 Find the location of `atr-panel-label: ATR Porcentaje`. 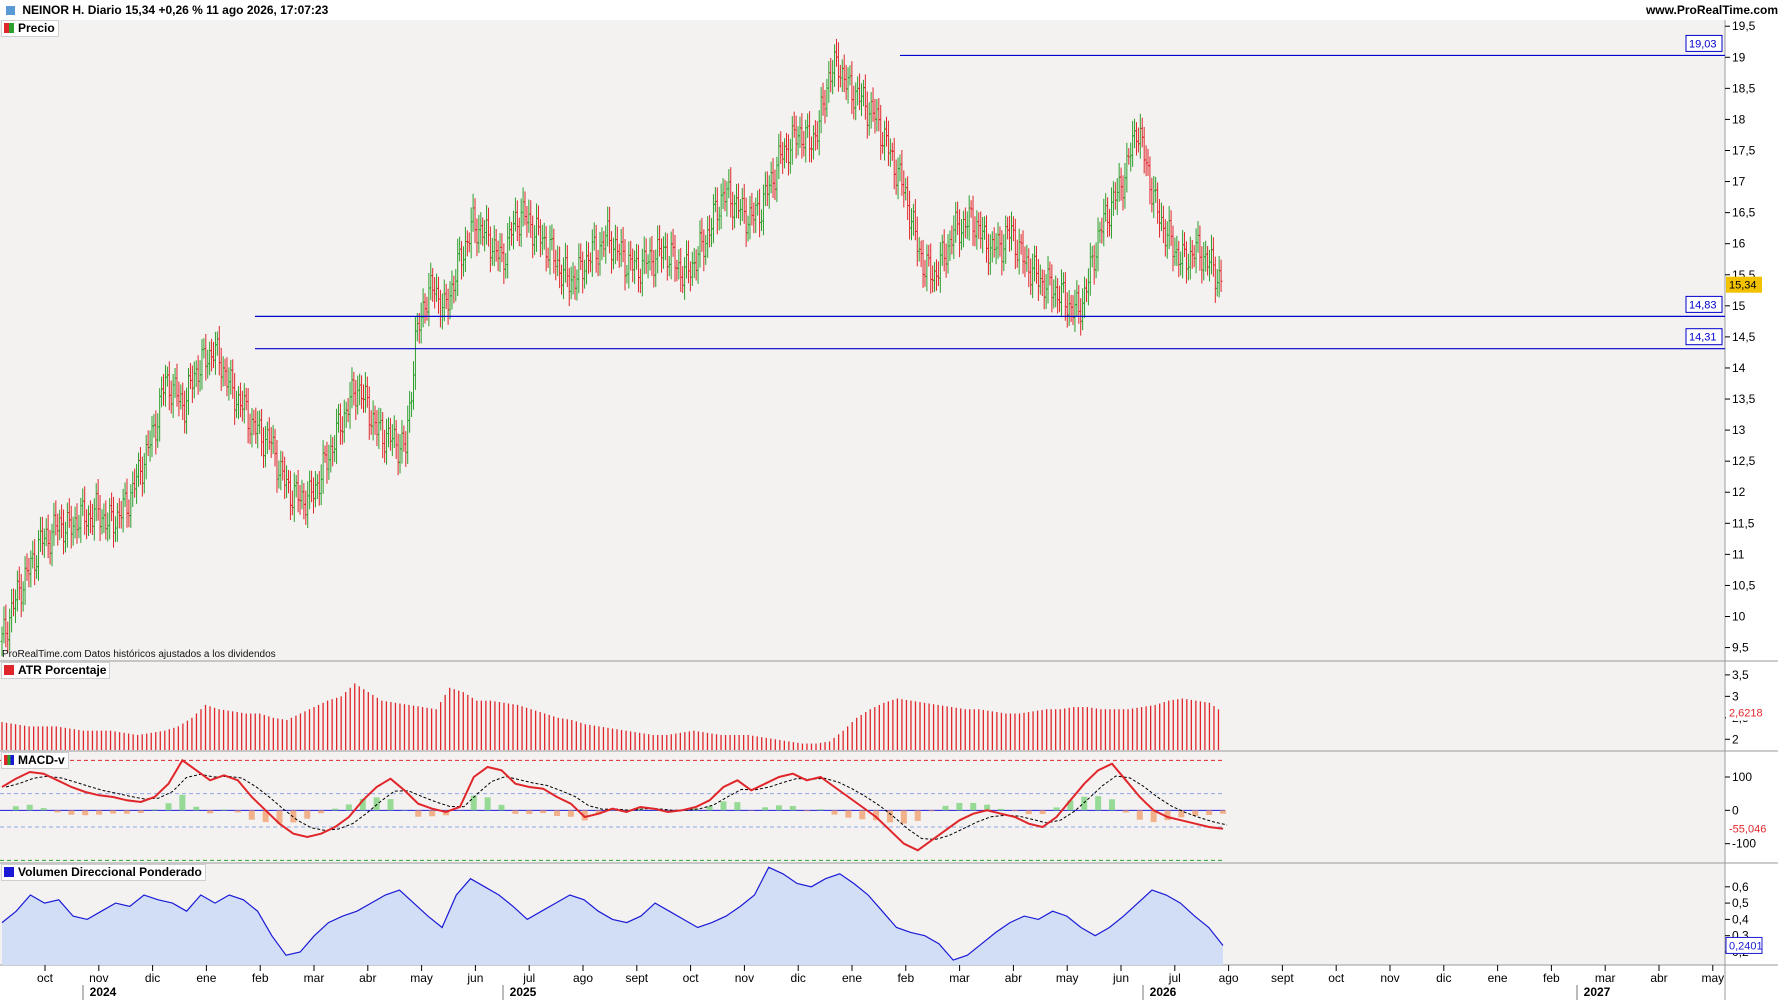

atr-panel-label: ATR Porcentaje is located at coordinates (56, 670).